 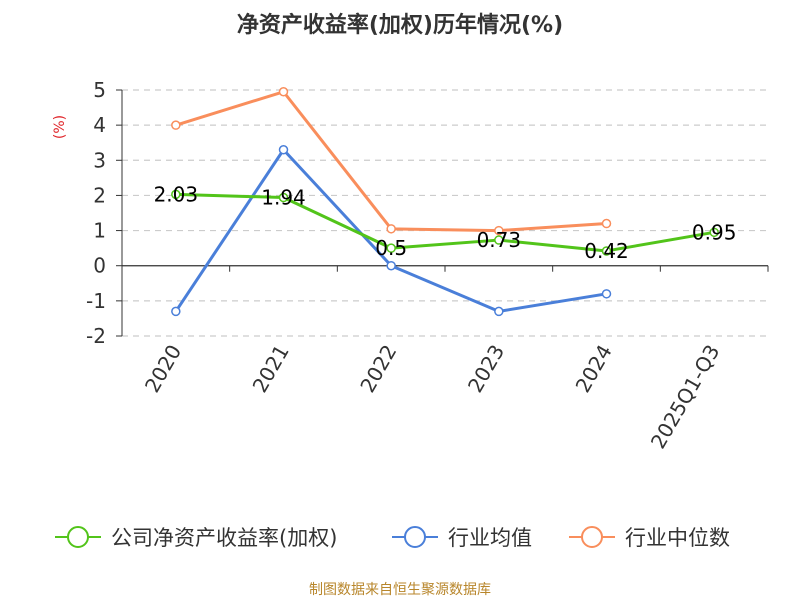 I want to click on data-label: 0.5, so click(x=391, y=248).